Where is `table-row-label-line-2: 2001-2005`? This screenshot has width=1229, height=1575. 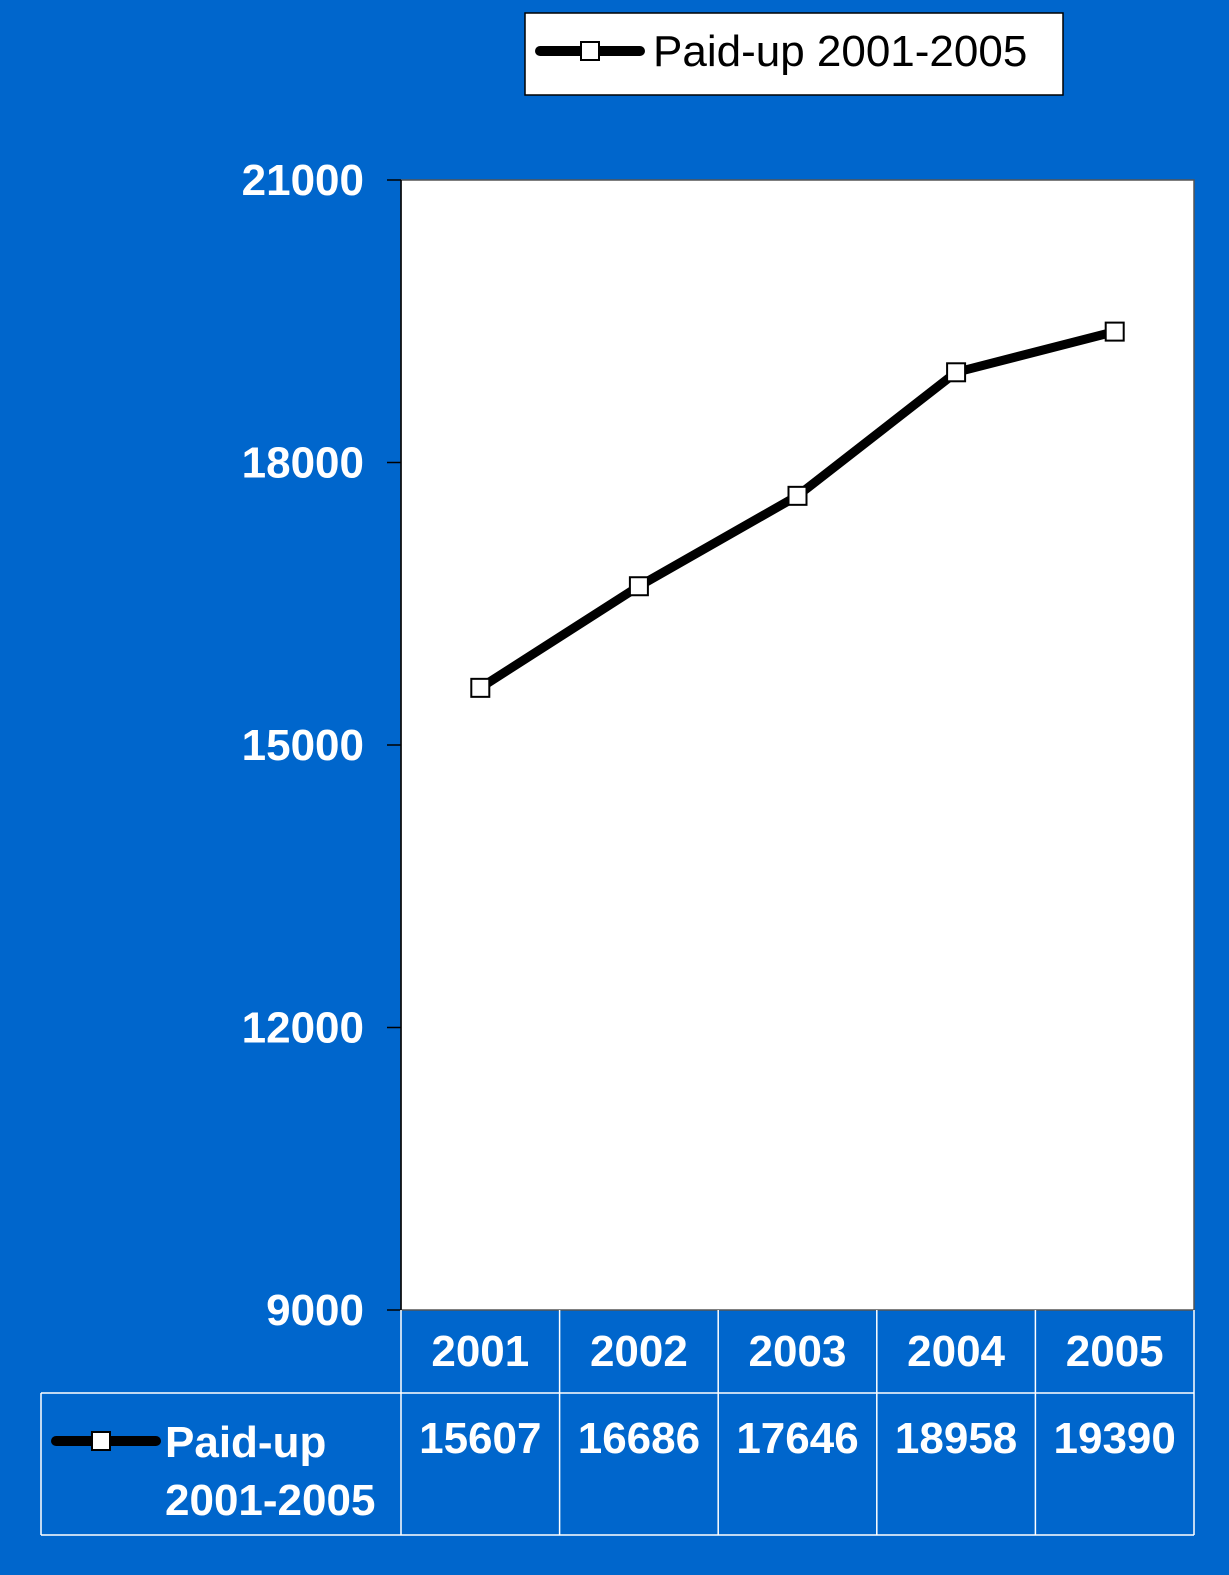 table-row-label-line-2: 2001-2005 is located at coordinates (270, 1500).